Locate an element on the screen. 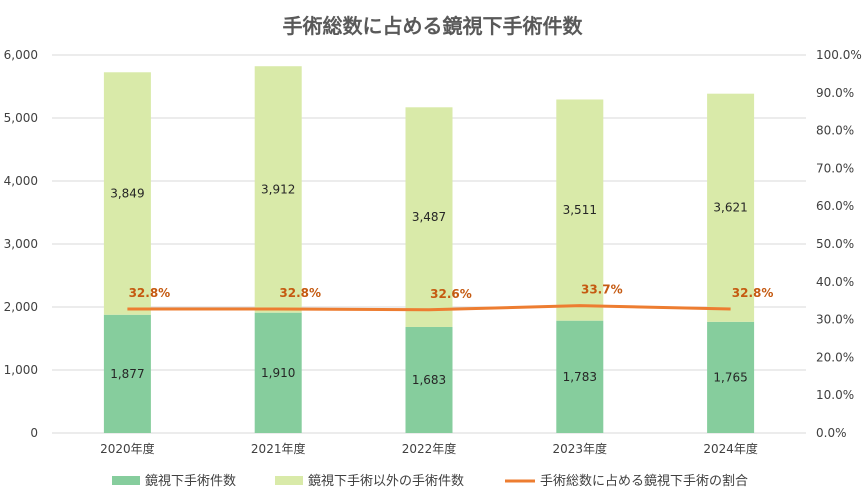 This screenshot has width=865, height=500. y2-tick-label: 0.0% is located at coordinates (831, 433).